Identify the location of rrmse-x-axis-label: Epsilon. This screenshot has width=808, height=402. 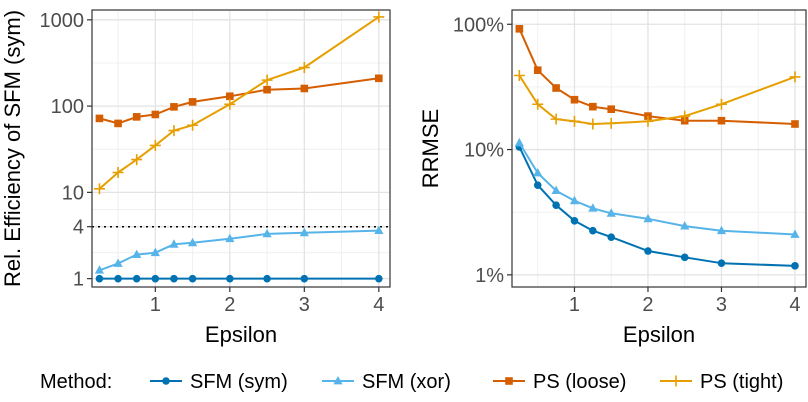
(659, 334).